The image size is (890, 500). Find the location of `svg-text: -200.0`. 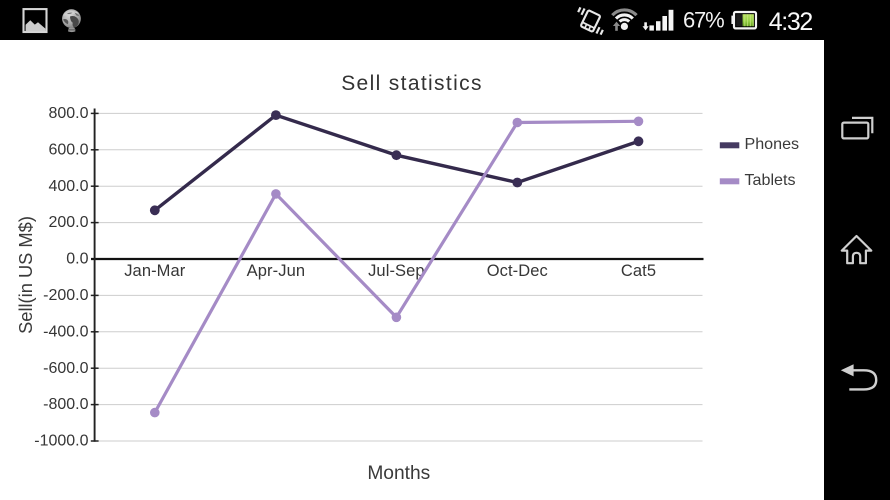

svg-text: -200.0 is located at coordinates (65, 295).